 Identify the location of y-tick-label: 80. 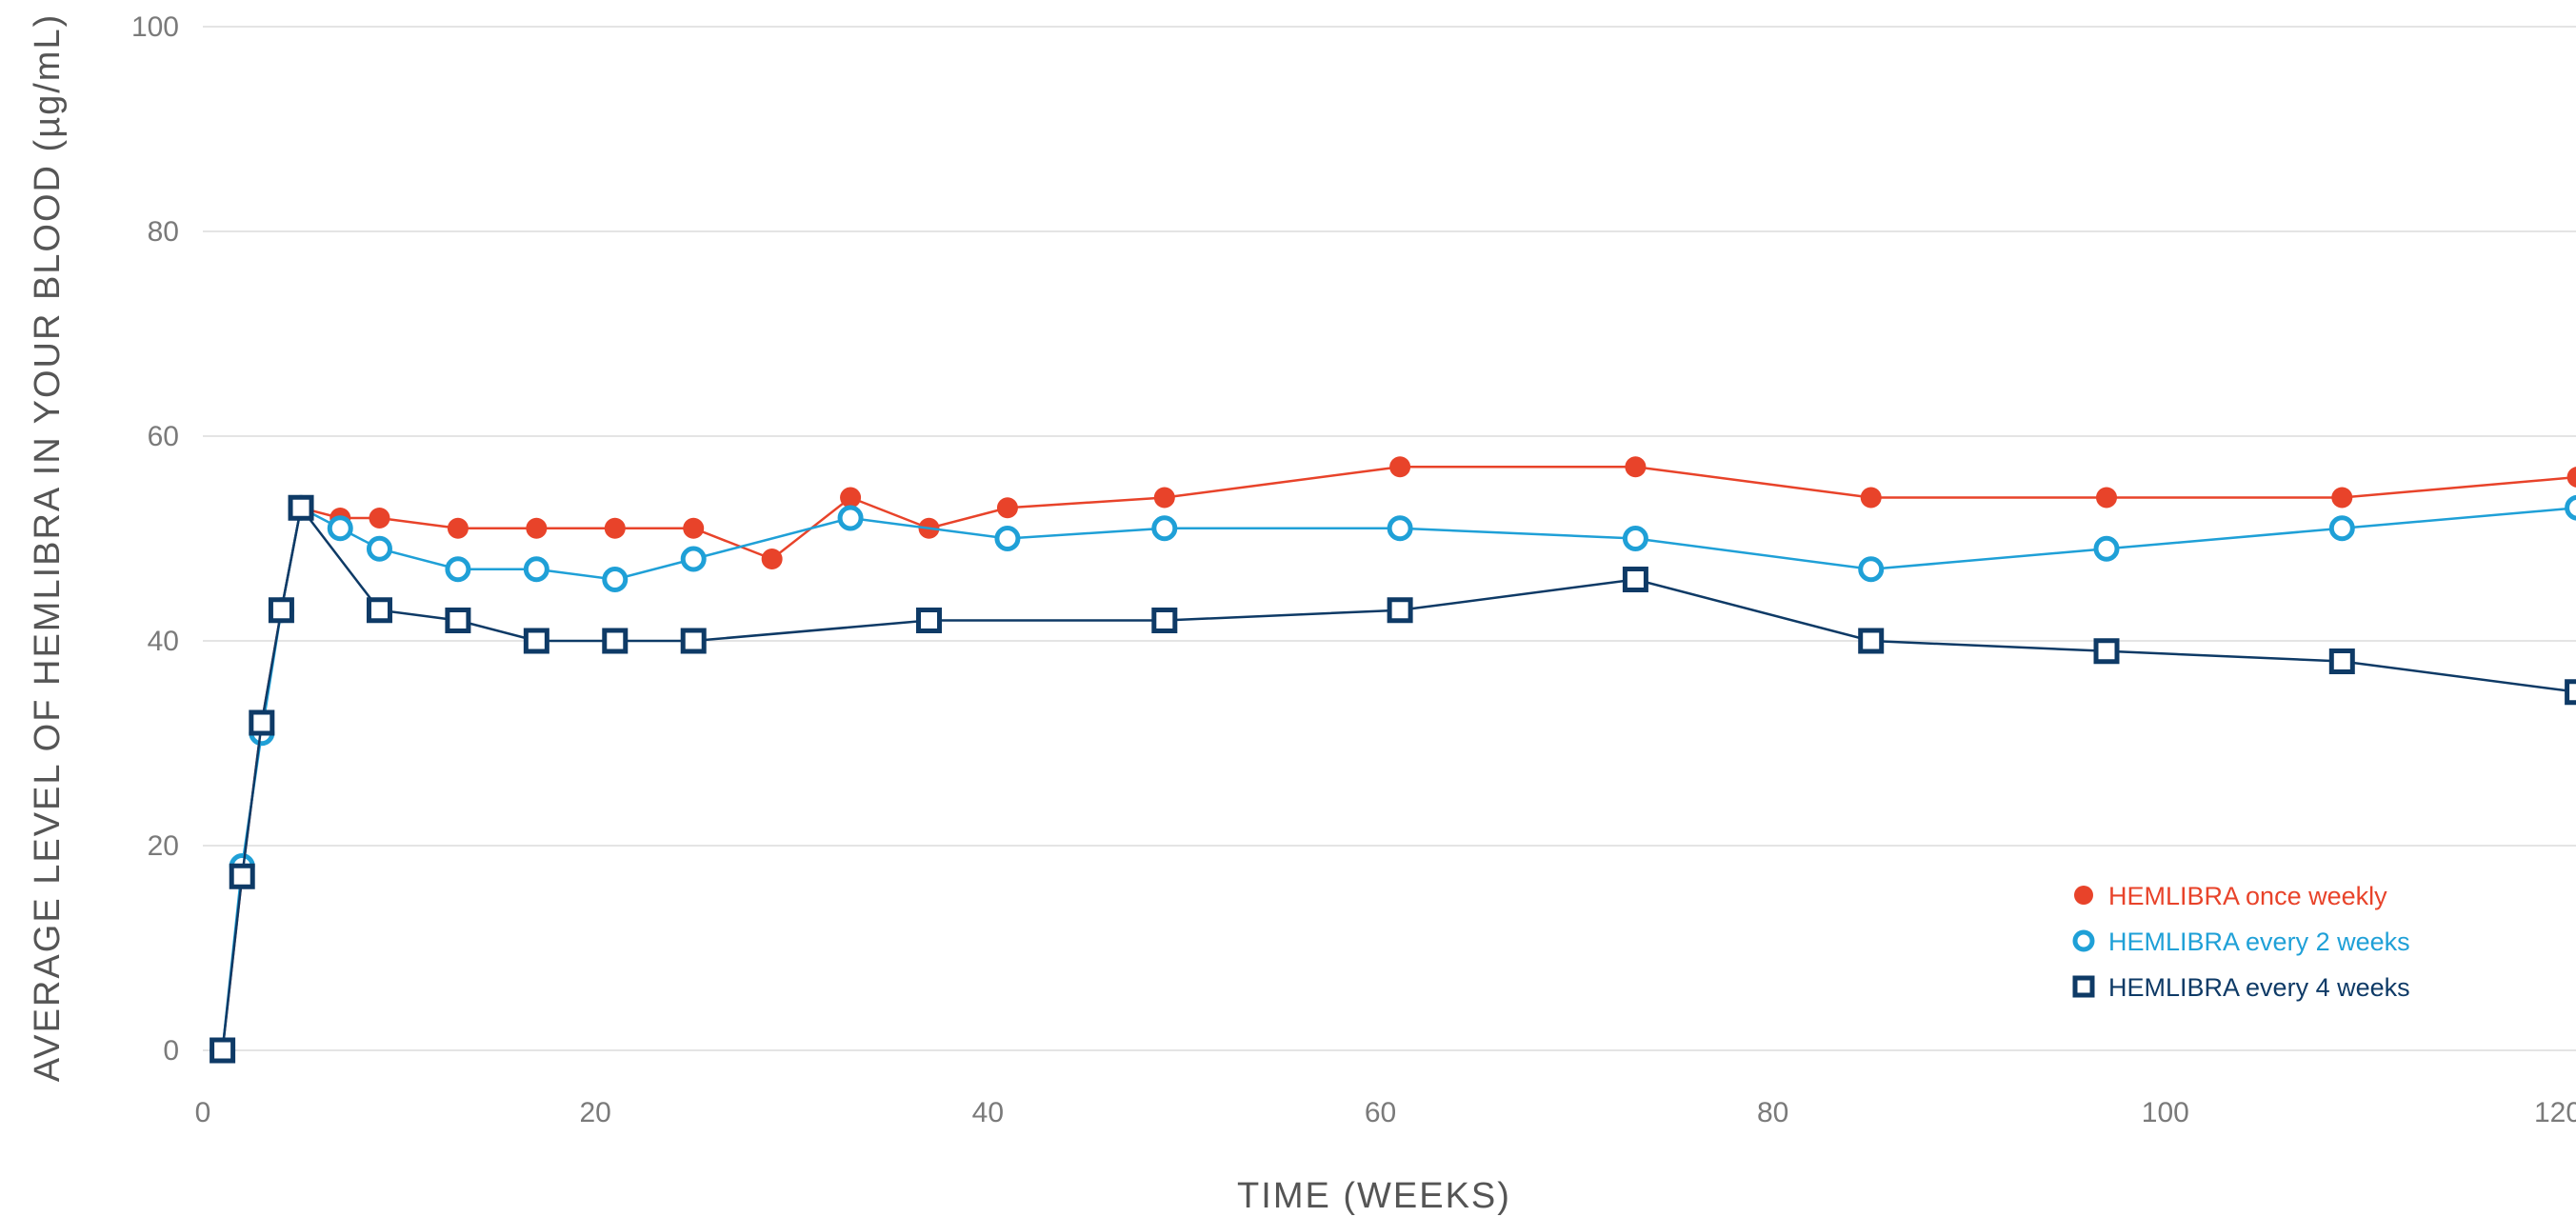
(163, 232).